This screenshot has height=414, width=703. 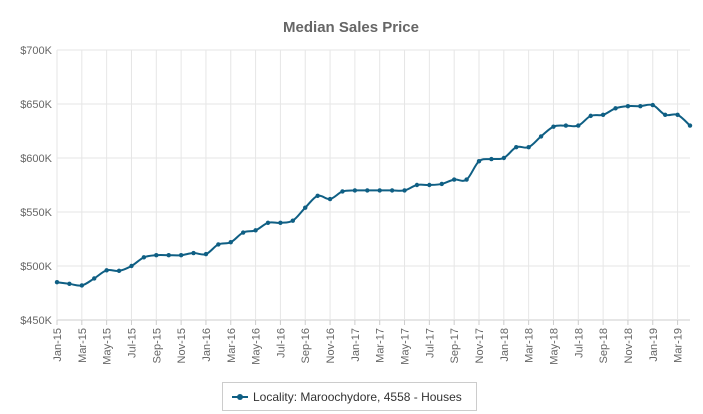 What do you see at coordinates (654, 345) in the screenshot?
I see `x-tick-label: Jan-19` at bounding box center [654, 345].